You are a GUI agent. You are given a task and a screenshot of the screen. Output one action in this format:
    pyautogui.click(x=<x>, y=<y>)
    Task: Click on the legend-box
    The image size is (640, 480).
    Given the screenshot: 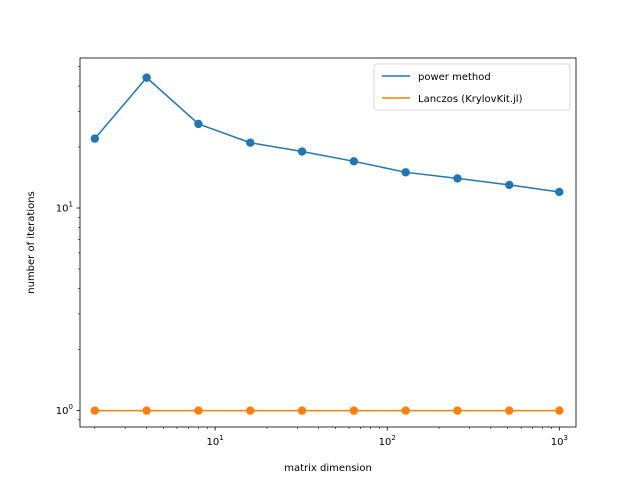 What is the action you would take?
    pyautogui.click(x=472, y=87)
    